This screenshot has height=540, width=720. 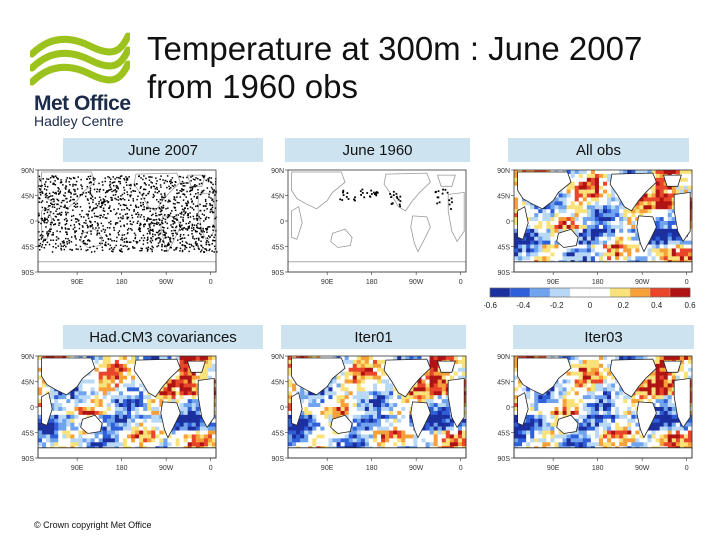 What do you see at coordinates (377, 150) in the screenshot?
I see `panel-label-june-1960: June 1960` at bounding box center [377, 150].